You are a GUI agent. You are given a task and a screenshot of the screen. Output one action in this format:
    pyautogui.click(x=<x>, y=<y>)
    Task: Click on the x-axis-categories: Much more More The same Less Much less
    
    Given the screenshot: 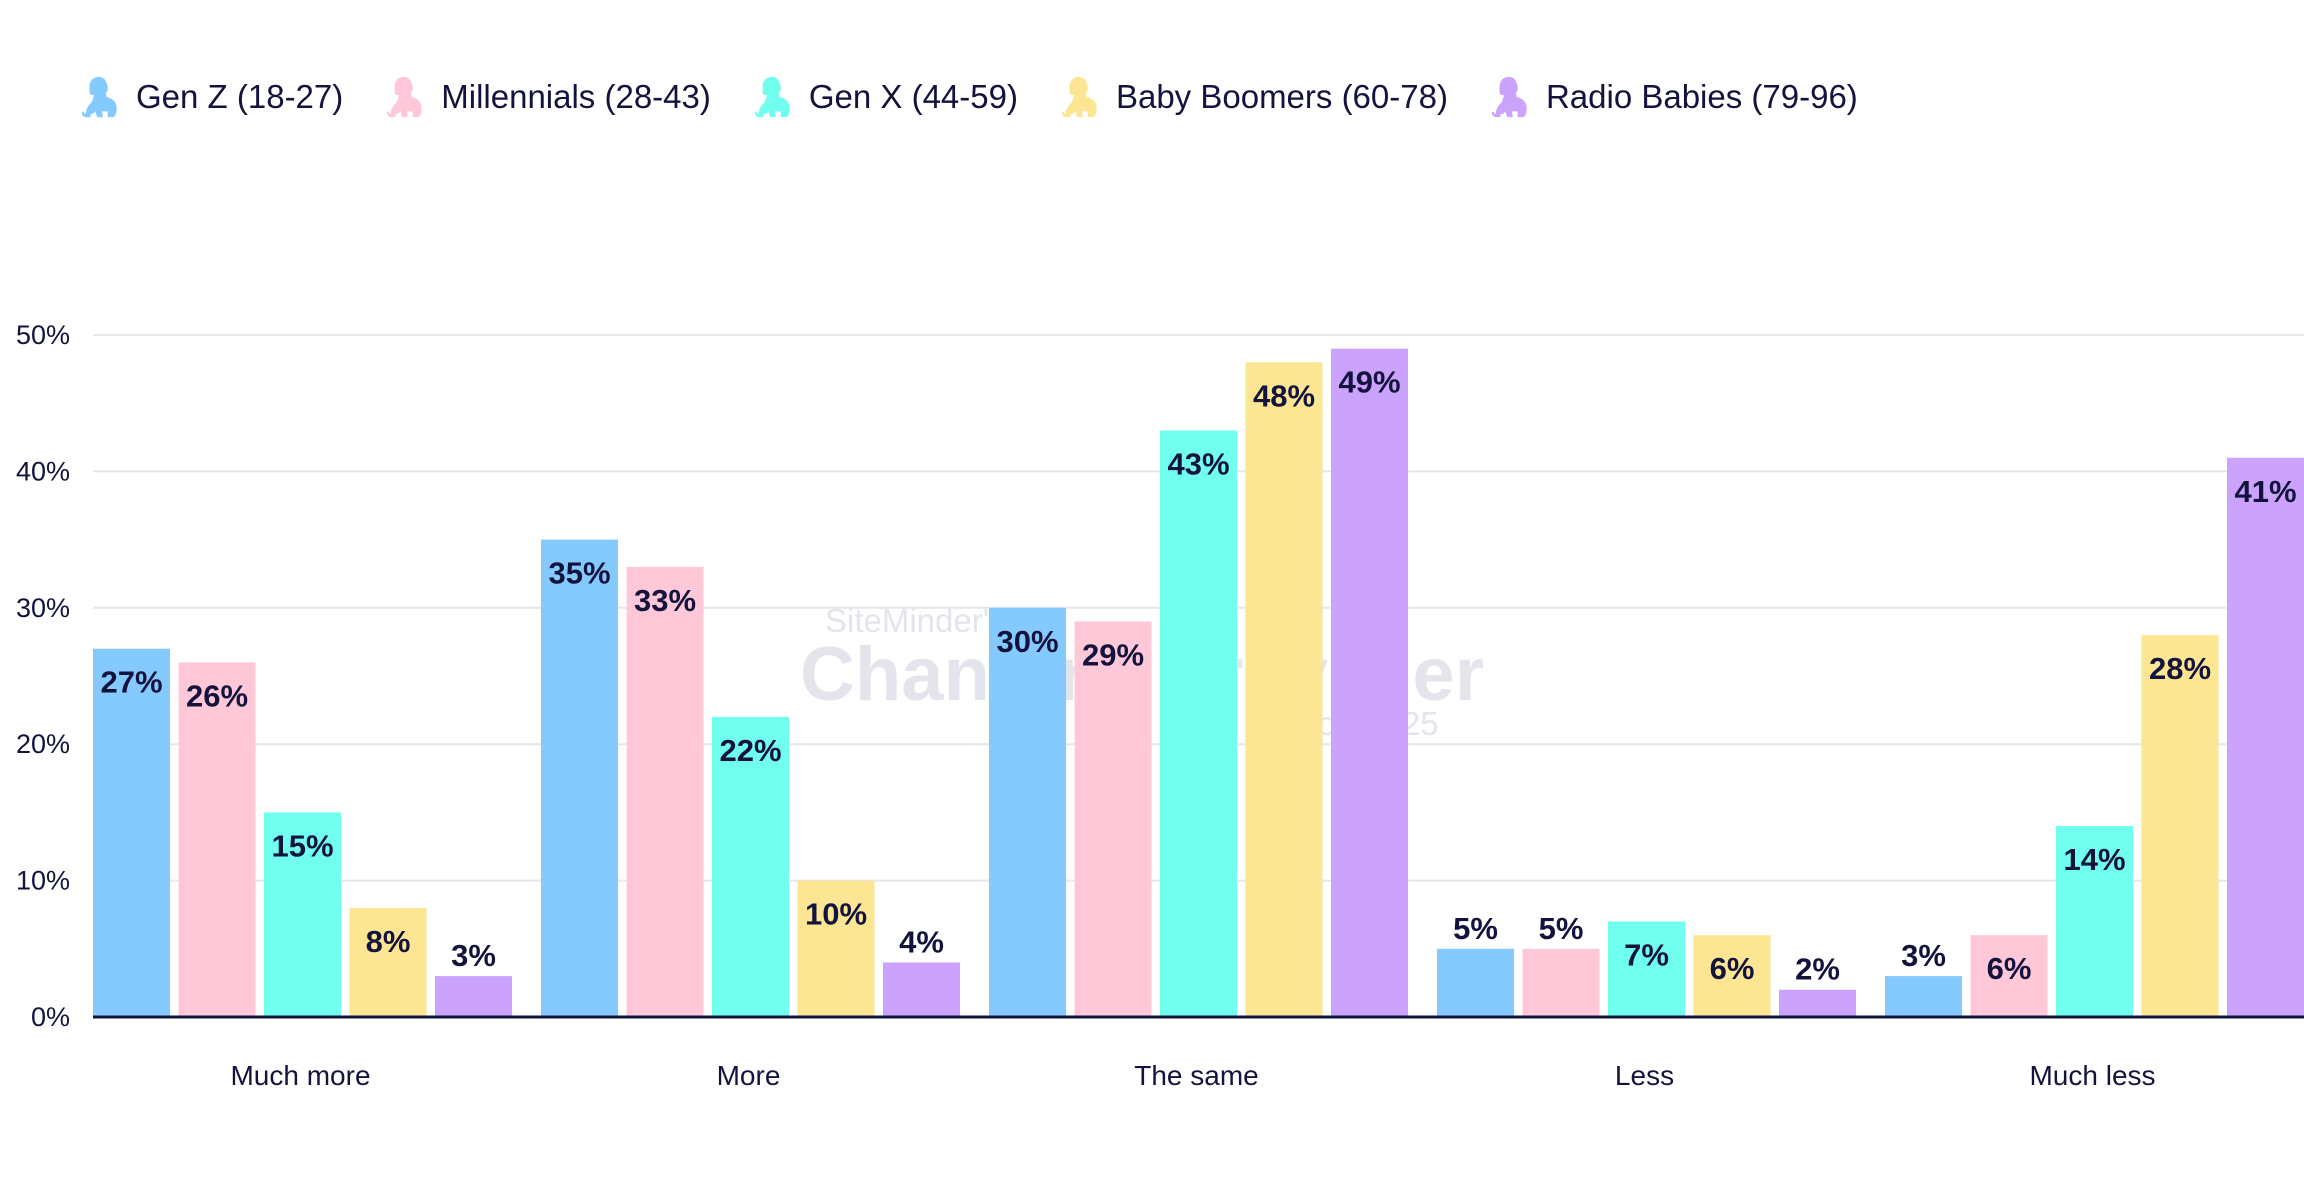 What is the action you would take?
    pyautogui.click(x=1192, y=1075)
    